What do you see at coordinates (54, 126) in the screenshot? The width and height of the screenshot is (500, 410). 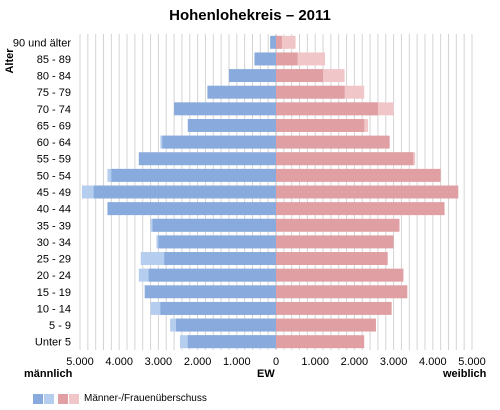 I see `age-group-label: 65 - 69` at bounding box center [54, 126].